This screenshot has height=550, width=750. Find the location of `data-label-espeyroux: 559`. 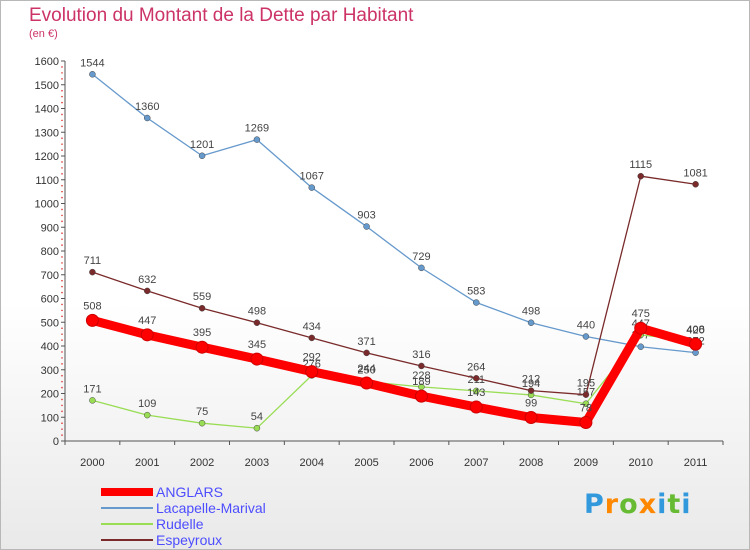

data-label-espeyroux: 559 is located at coordinates (202, 297).